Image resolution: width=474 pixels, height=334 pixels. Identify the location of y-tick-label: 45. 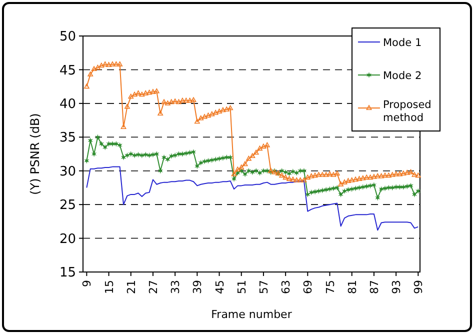
(67, 70).